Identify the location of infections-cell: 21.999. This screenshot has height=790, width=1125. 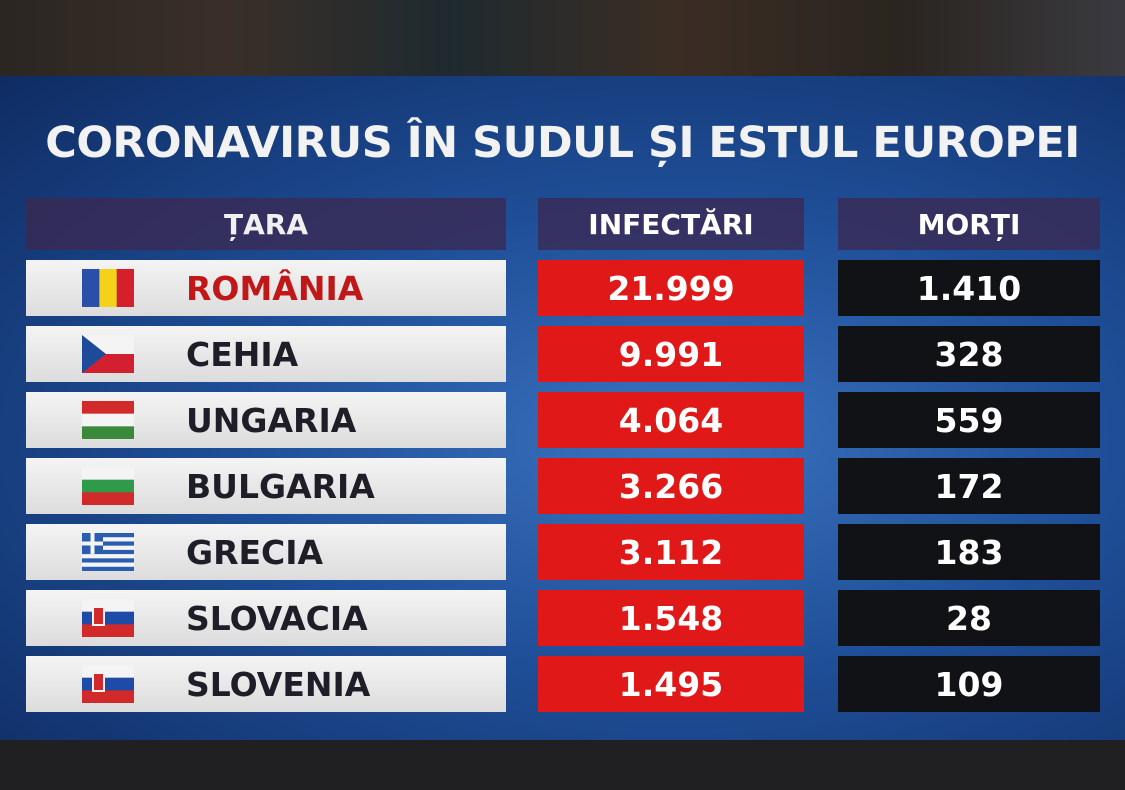
(671, 288).